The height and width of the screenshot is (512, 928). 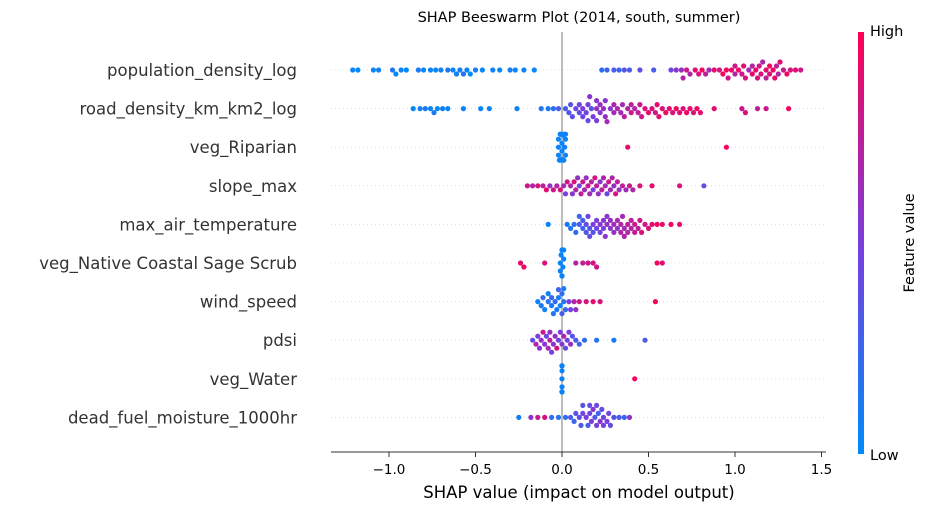 I want to click on x-axis-ticks: −1.0 −0.5 0.0 0.5 1.0 1.5, so click(x=602, y=465).